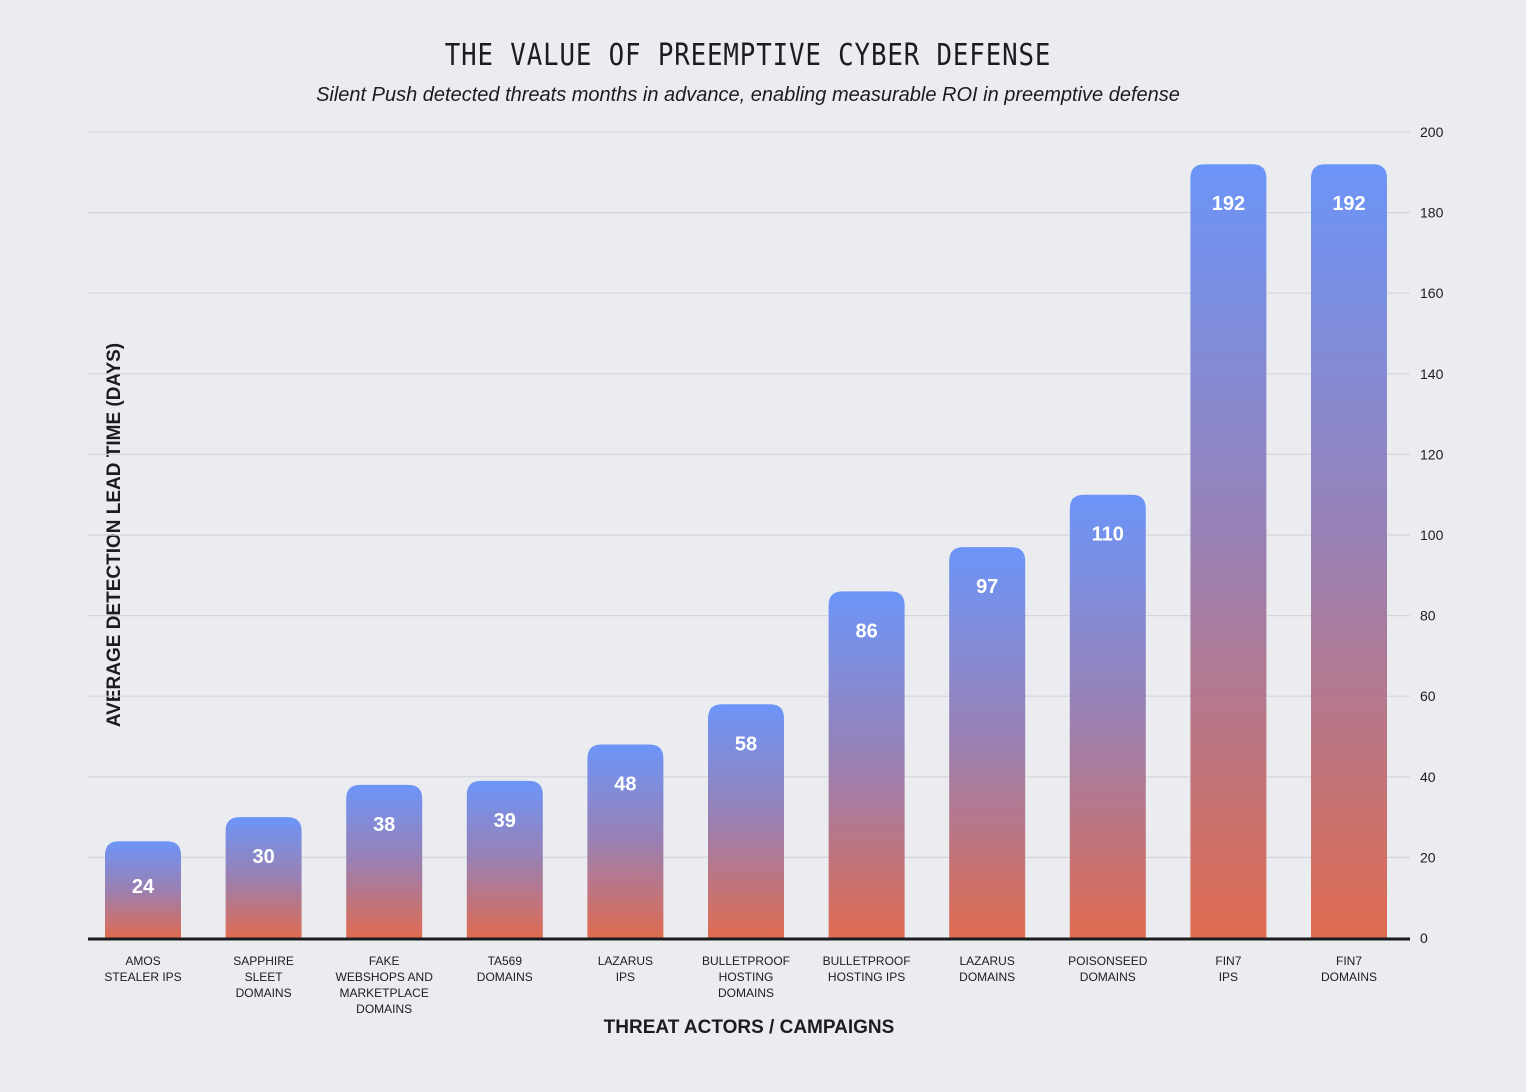 The image size is (1526, 1092). Describe the element at coordinates (505, 821) in the screenshot. I see `data-label: 39` at that location.